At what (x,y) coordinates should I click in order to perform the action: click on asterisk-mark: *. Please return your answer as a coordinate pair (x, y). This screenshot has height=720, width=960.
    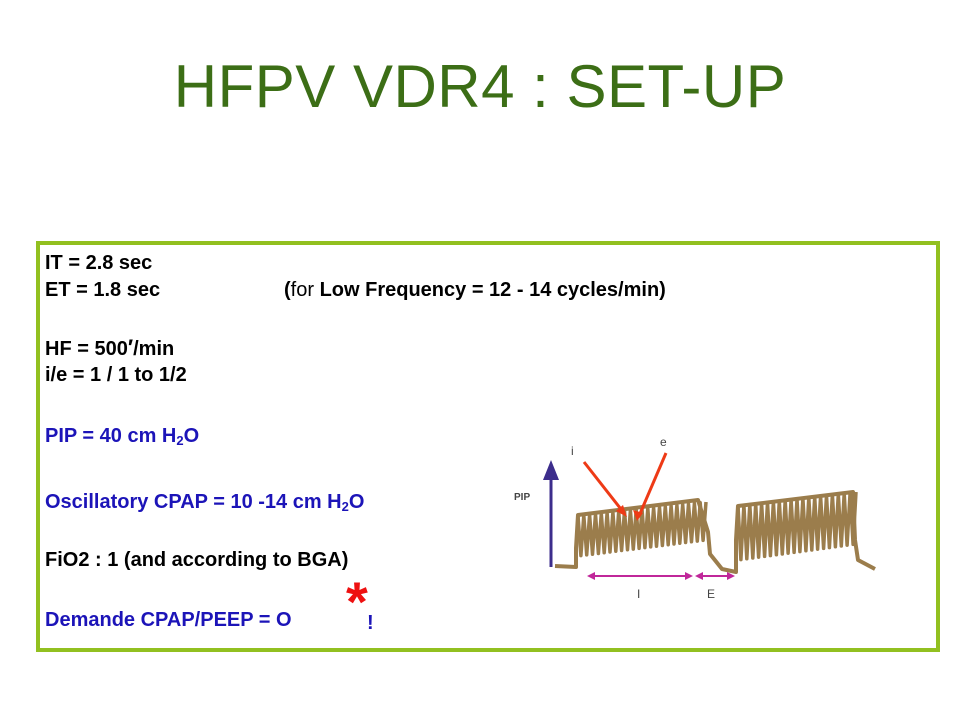
    Looking at the image, I should click on (357, 601).